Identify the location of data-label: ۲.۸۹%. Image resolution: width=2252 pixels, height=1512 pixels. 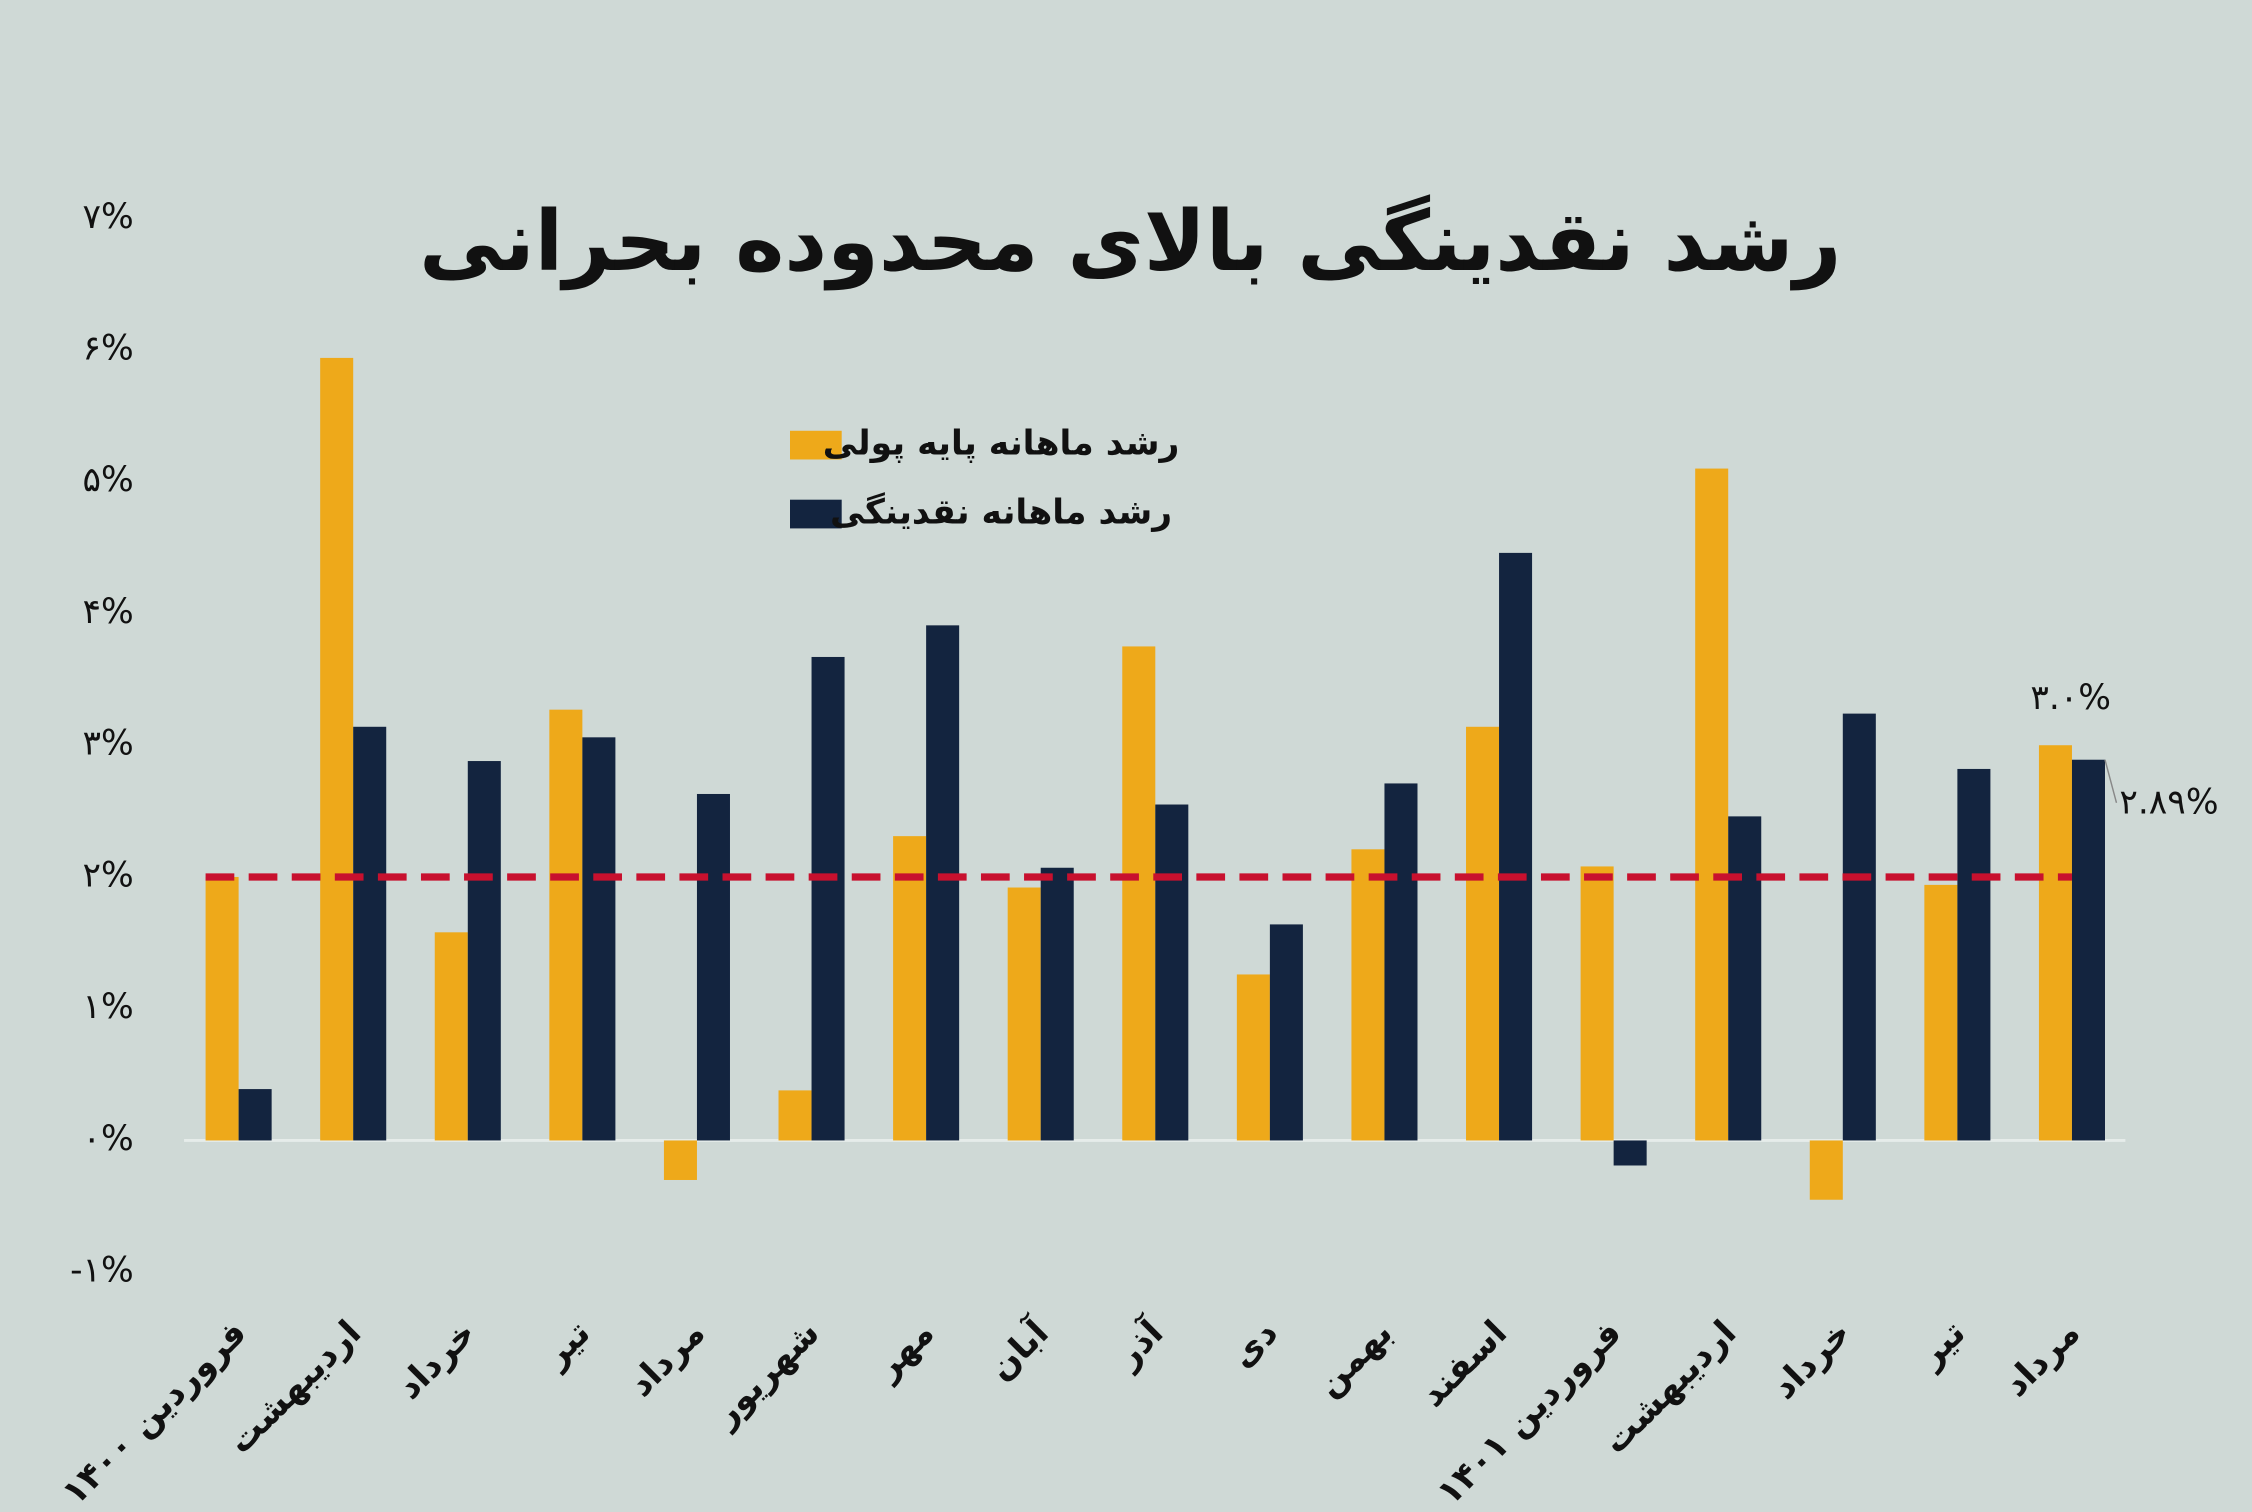
(2168, 803).